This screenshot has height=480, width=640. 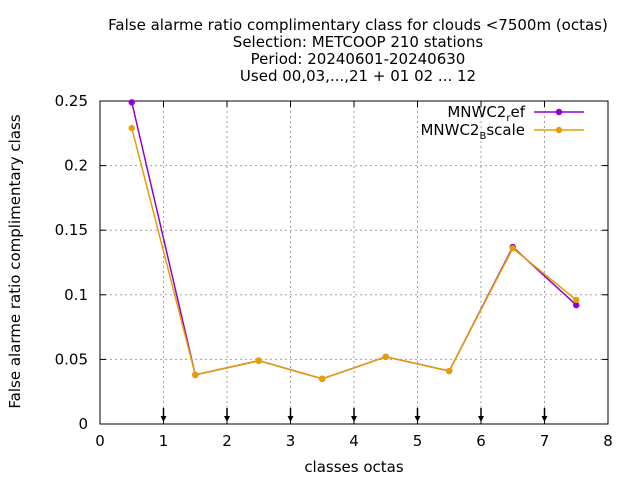 I want to click on y-tick-label: 0.25, so click(x=71, y=101).